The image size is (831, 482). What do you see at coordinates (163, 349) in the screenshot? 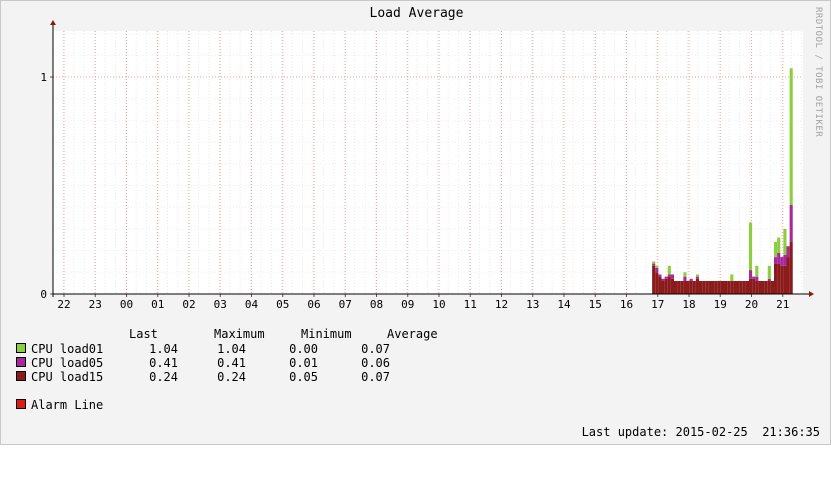
I see `legend-last: 1.04` at bounding box center [163, 349].